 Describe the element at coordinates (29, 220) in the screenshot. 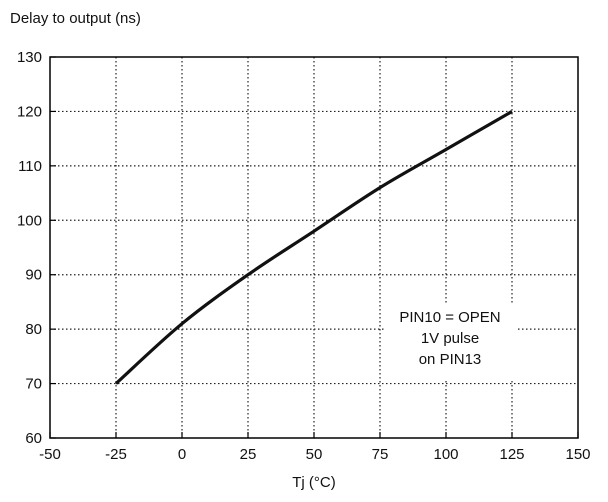

I see `y-tick-label-100: 100` at that location.